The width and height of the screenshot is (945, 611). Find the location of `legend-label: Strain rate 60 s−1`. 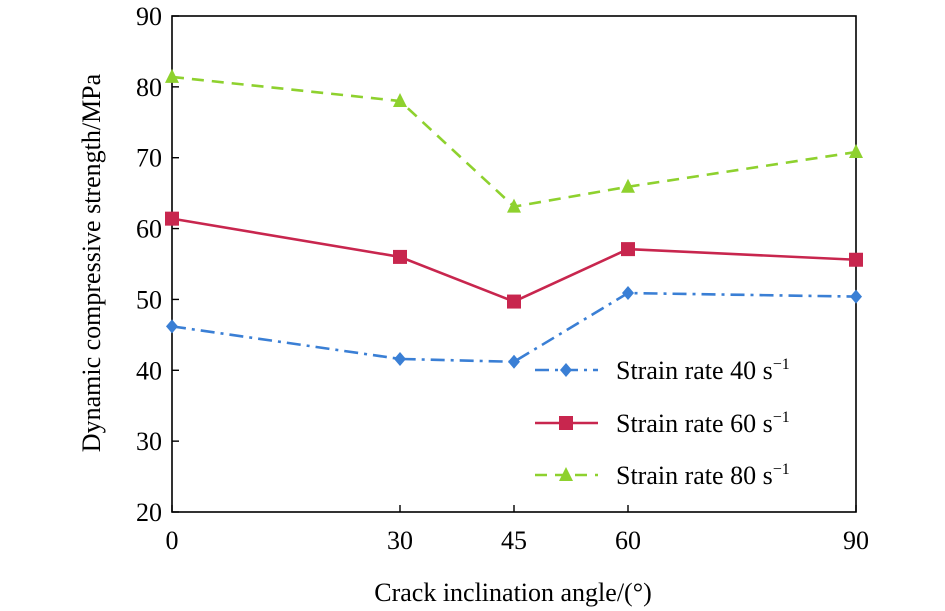

legend-label: Strain rate 60 s−1 is located at coordinates (703, 423).